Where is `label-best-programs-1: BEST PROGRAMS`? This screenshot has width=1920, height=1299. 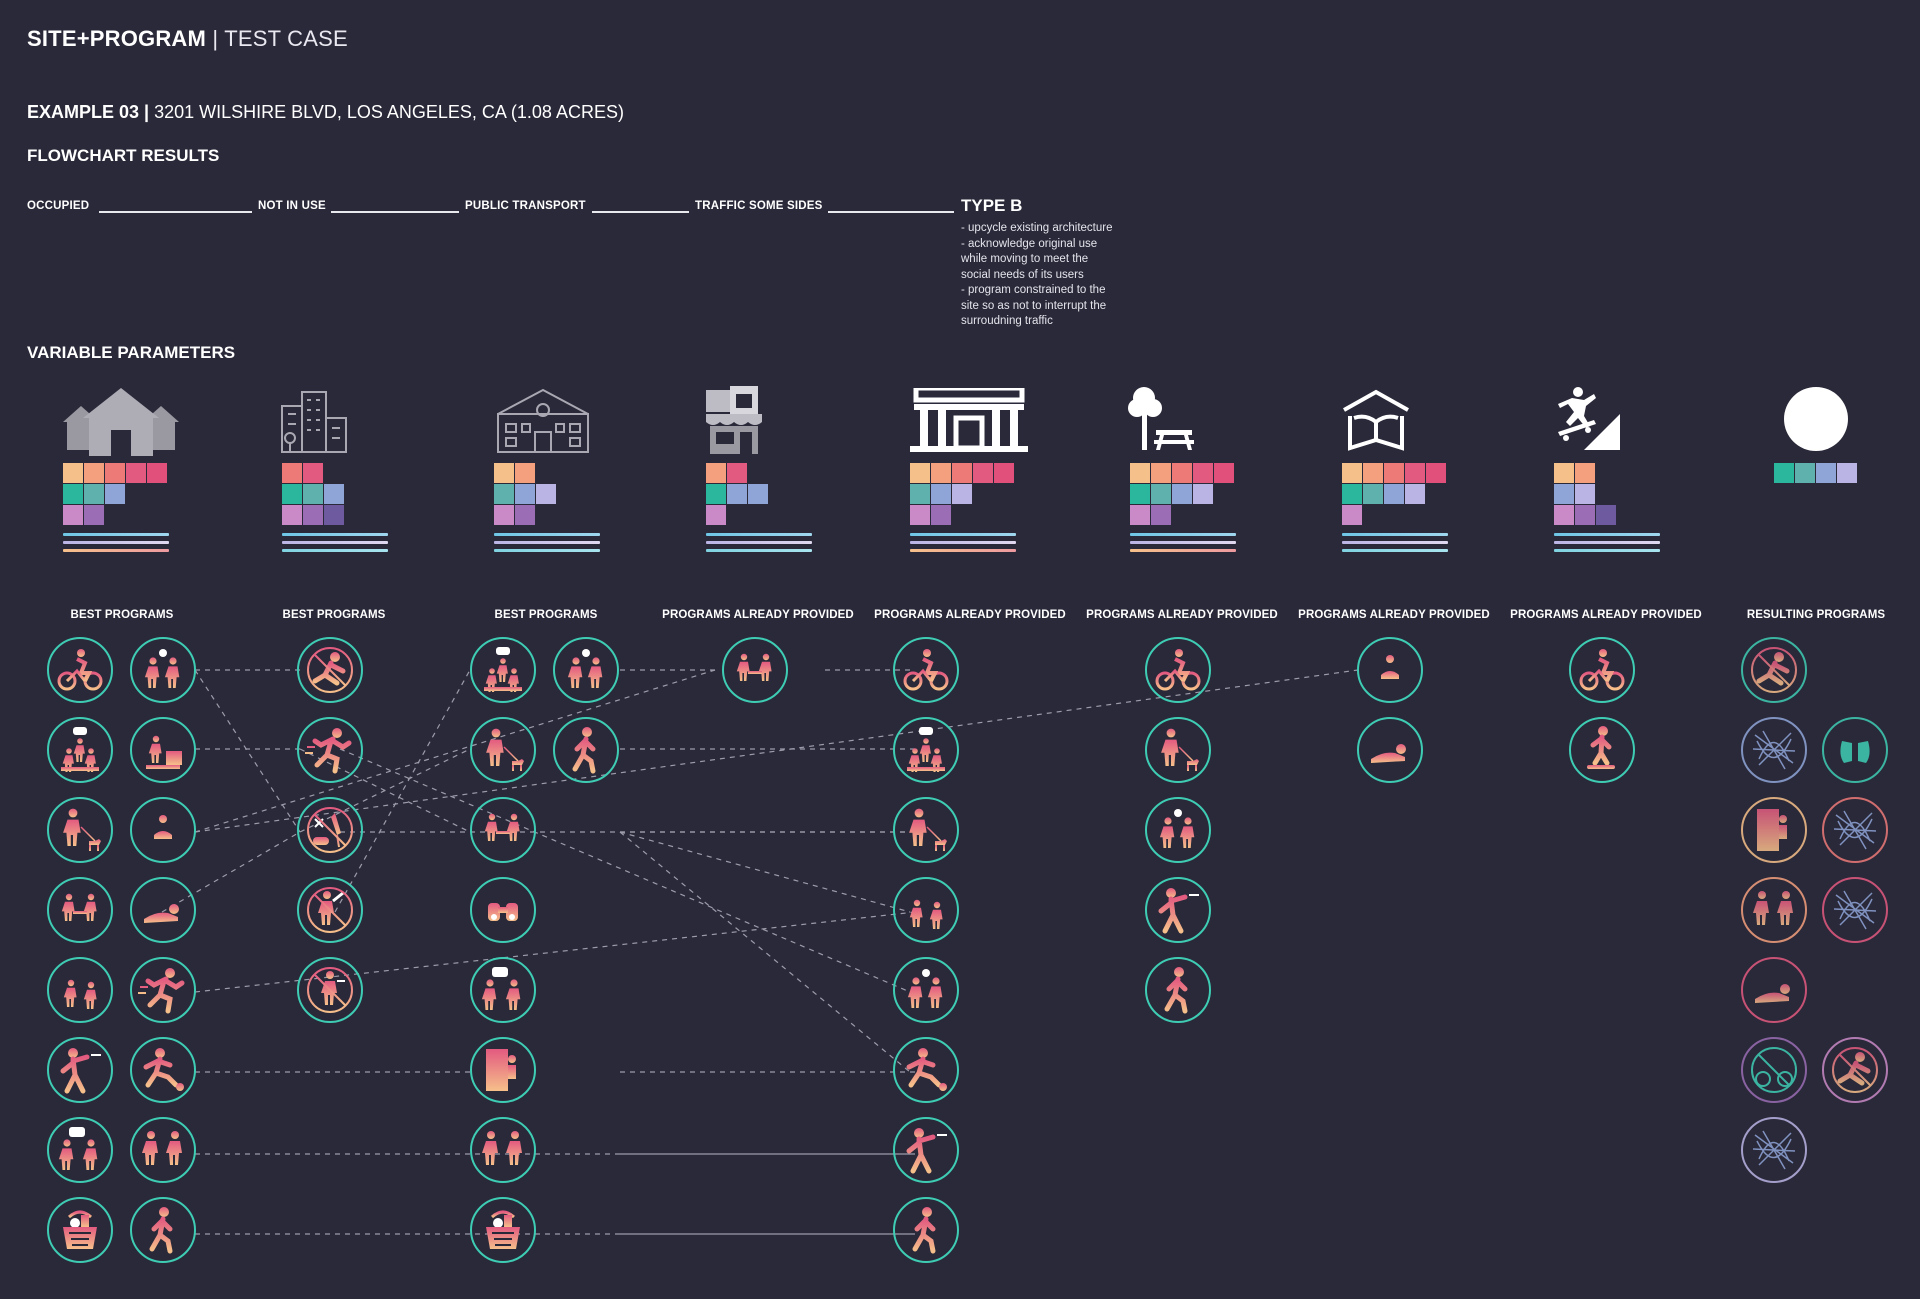
label-best-programs-1: BEST PROGRAMS is located at coordinates (122, 615).